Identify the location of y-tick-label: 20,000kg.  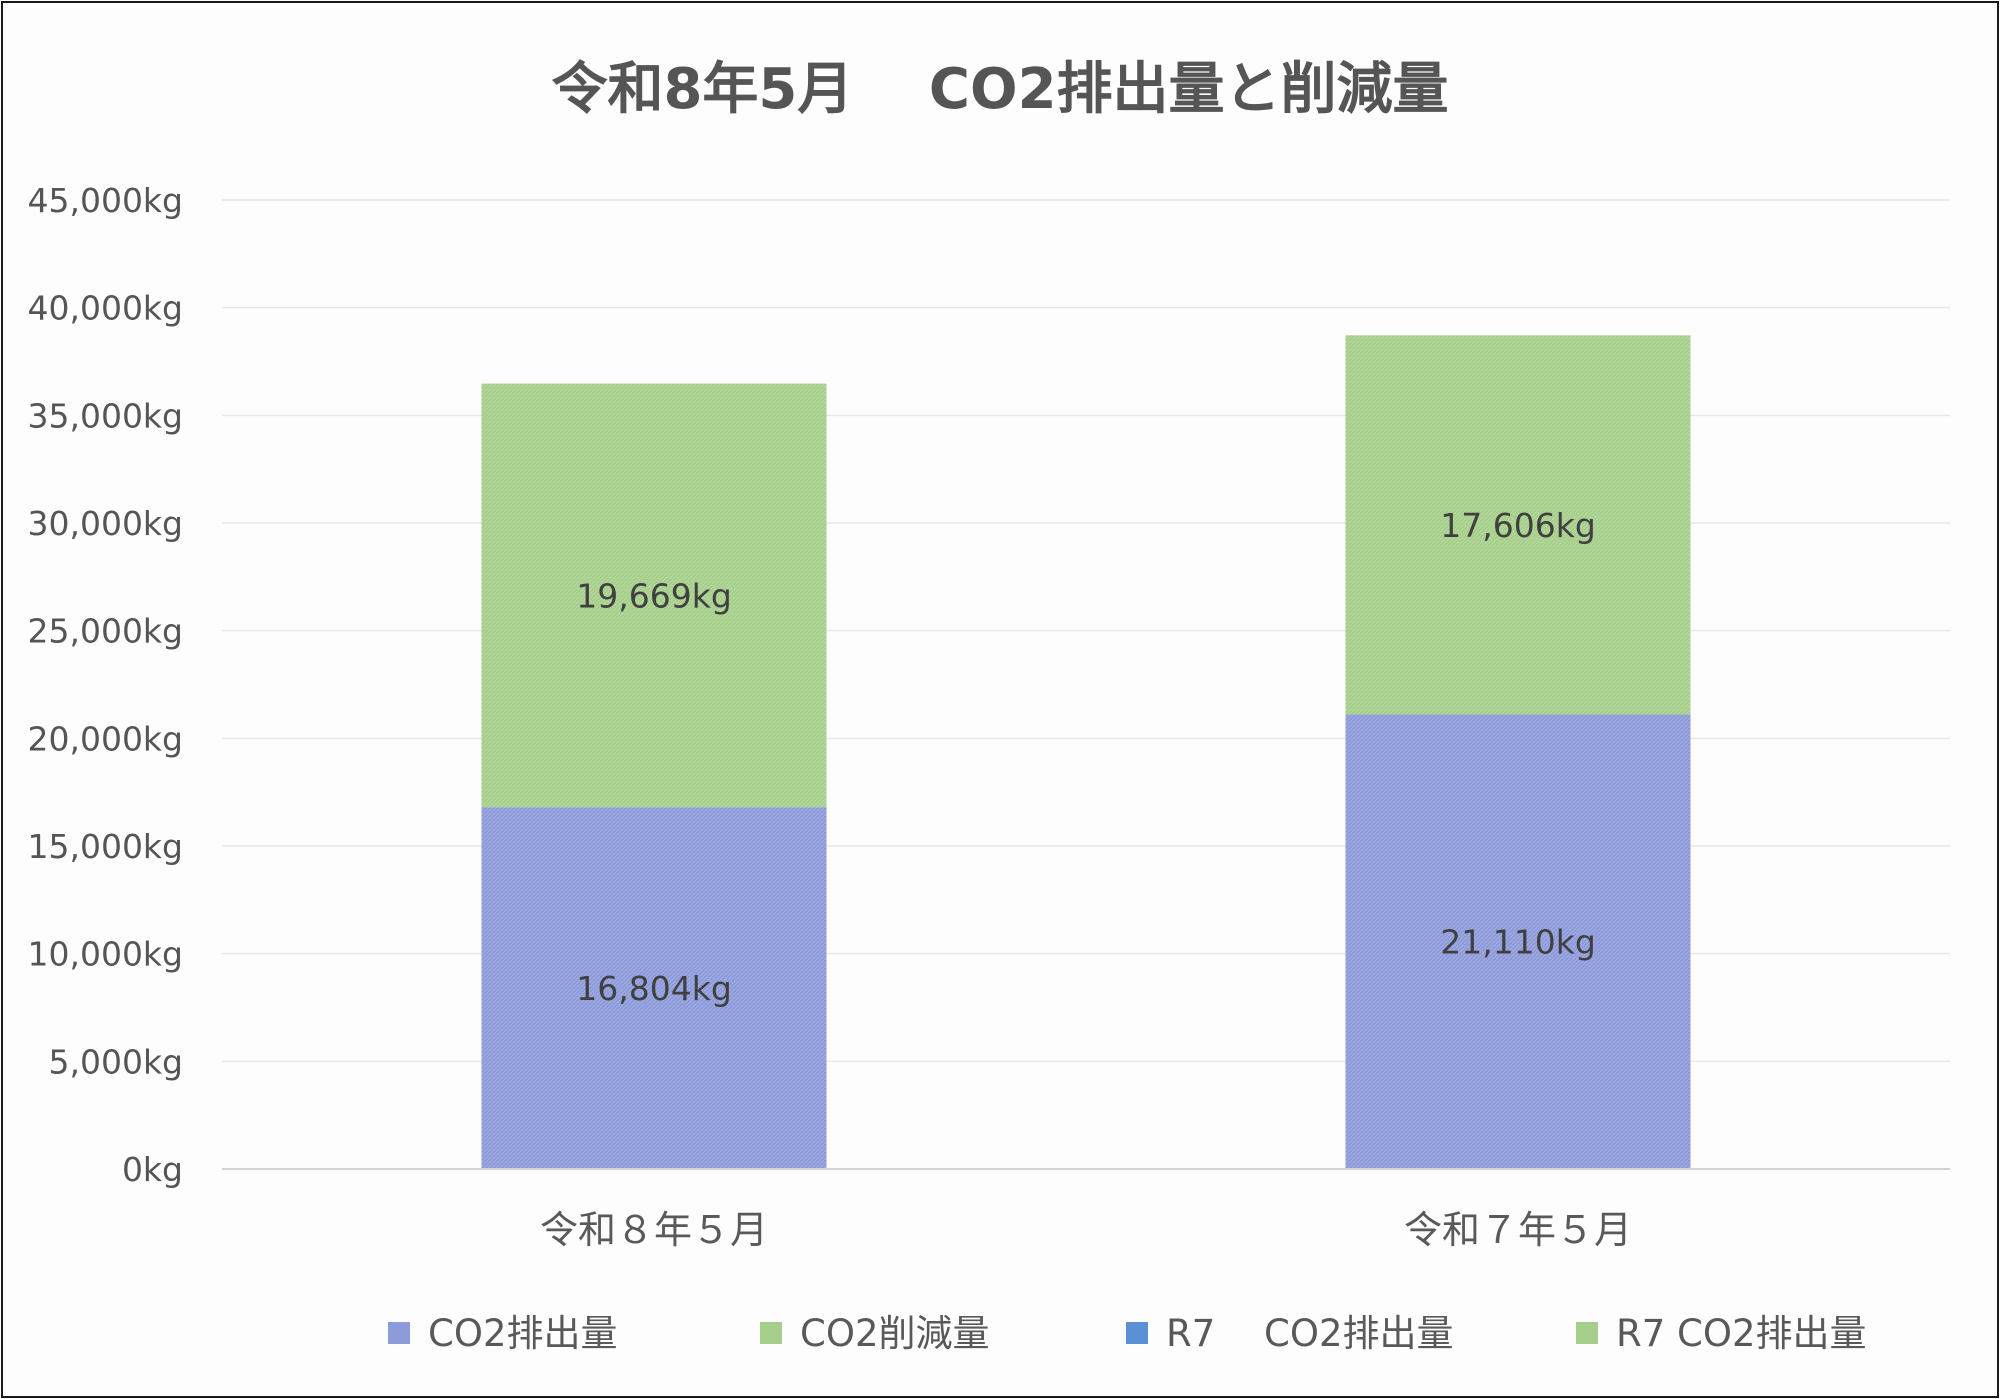
(105, 738).